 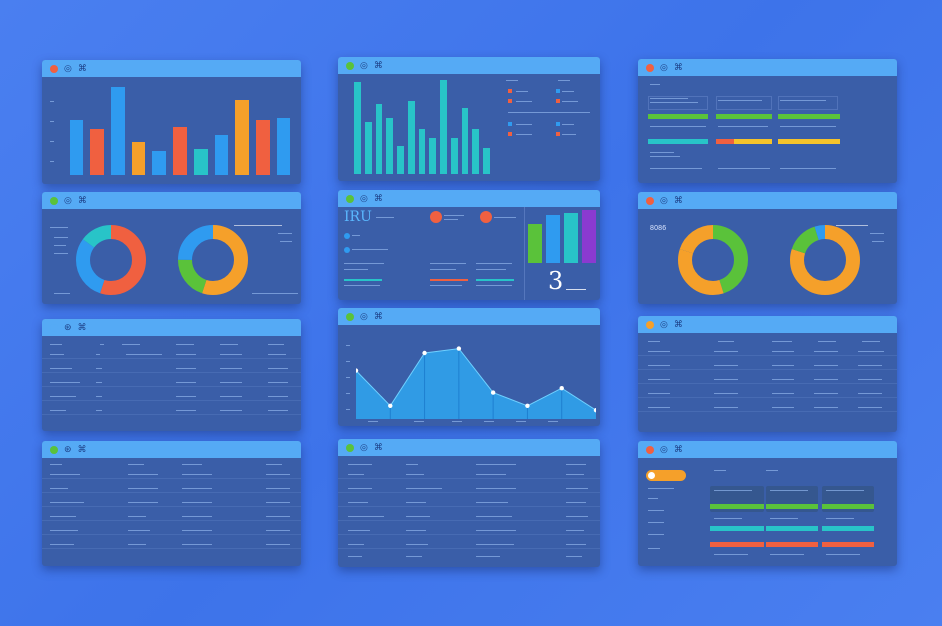 I want to click on mini-bar-chart, so click(x=562, y=235).